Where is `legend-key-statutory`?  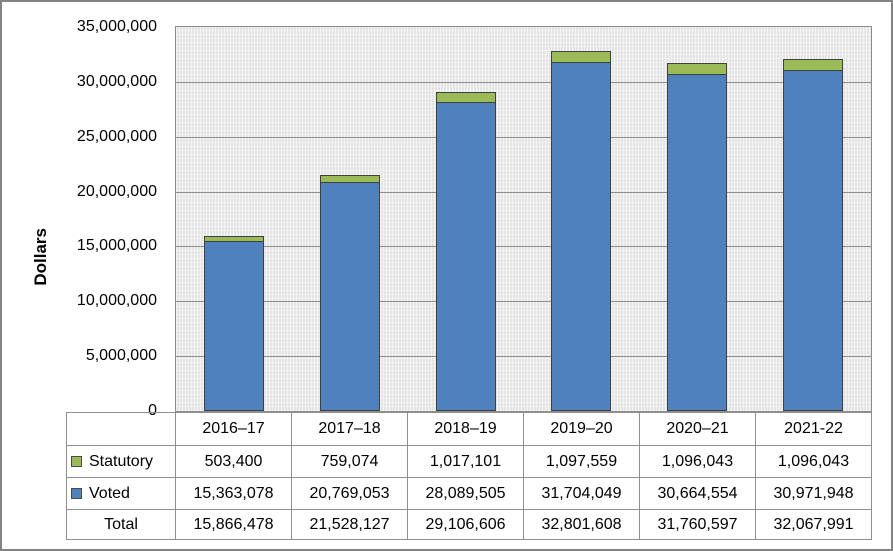 legend-key-statutory is located at coordinates (76, 461).